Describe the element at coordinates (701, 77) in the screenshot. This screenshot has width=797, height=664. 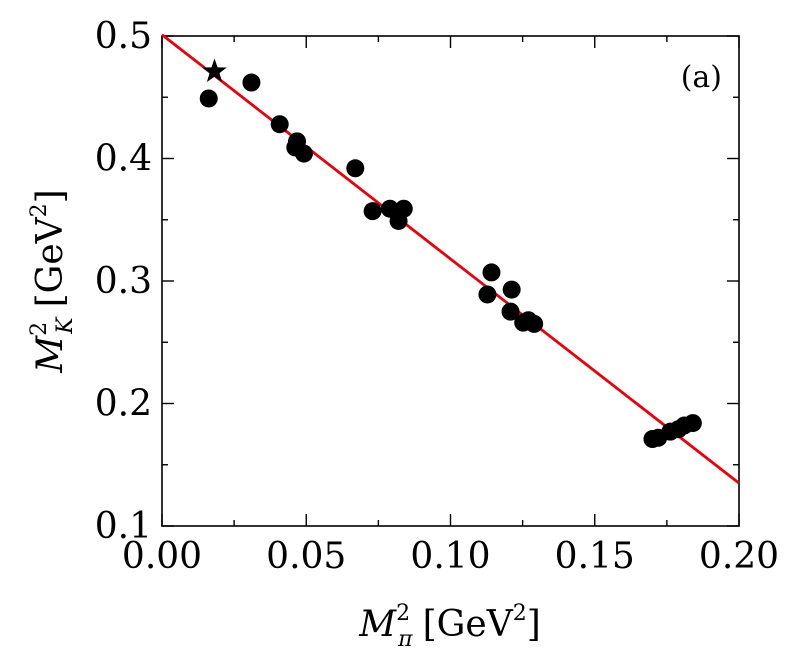
I see `panel-label: (a)` at that location.